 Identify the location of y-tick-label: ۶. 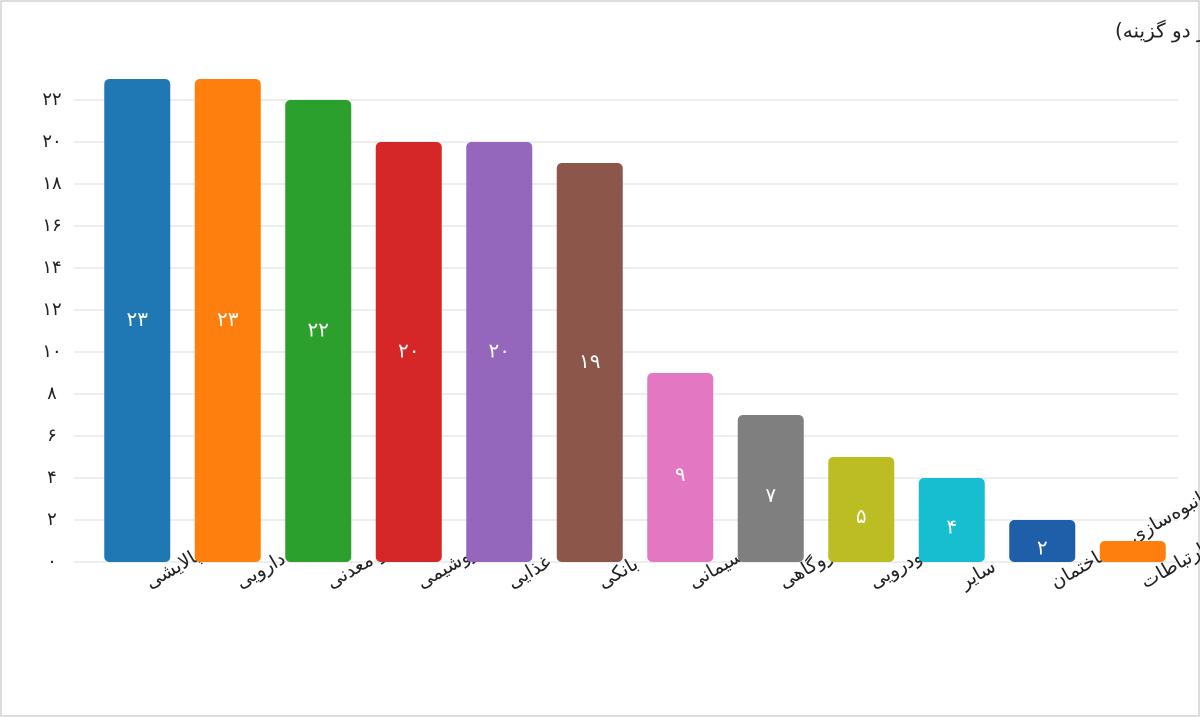
(52, 435).